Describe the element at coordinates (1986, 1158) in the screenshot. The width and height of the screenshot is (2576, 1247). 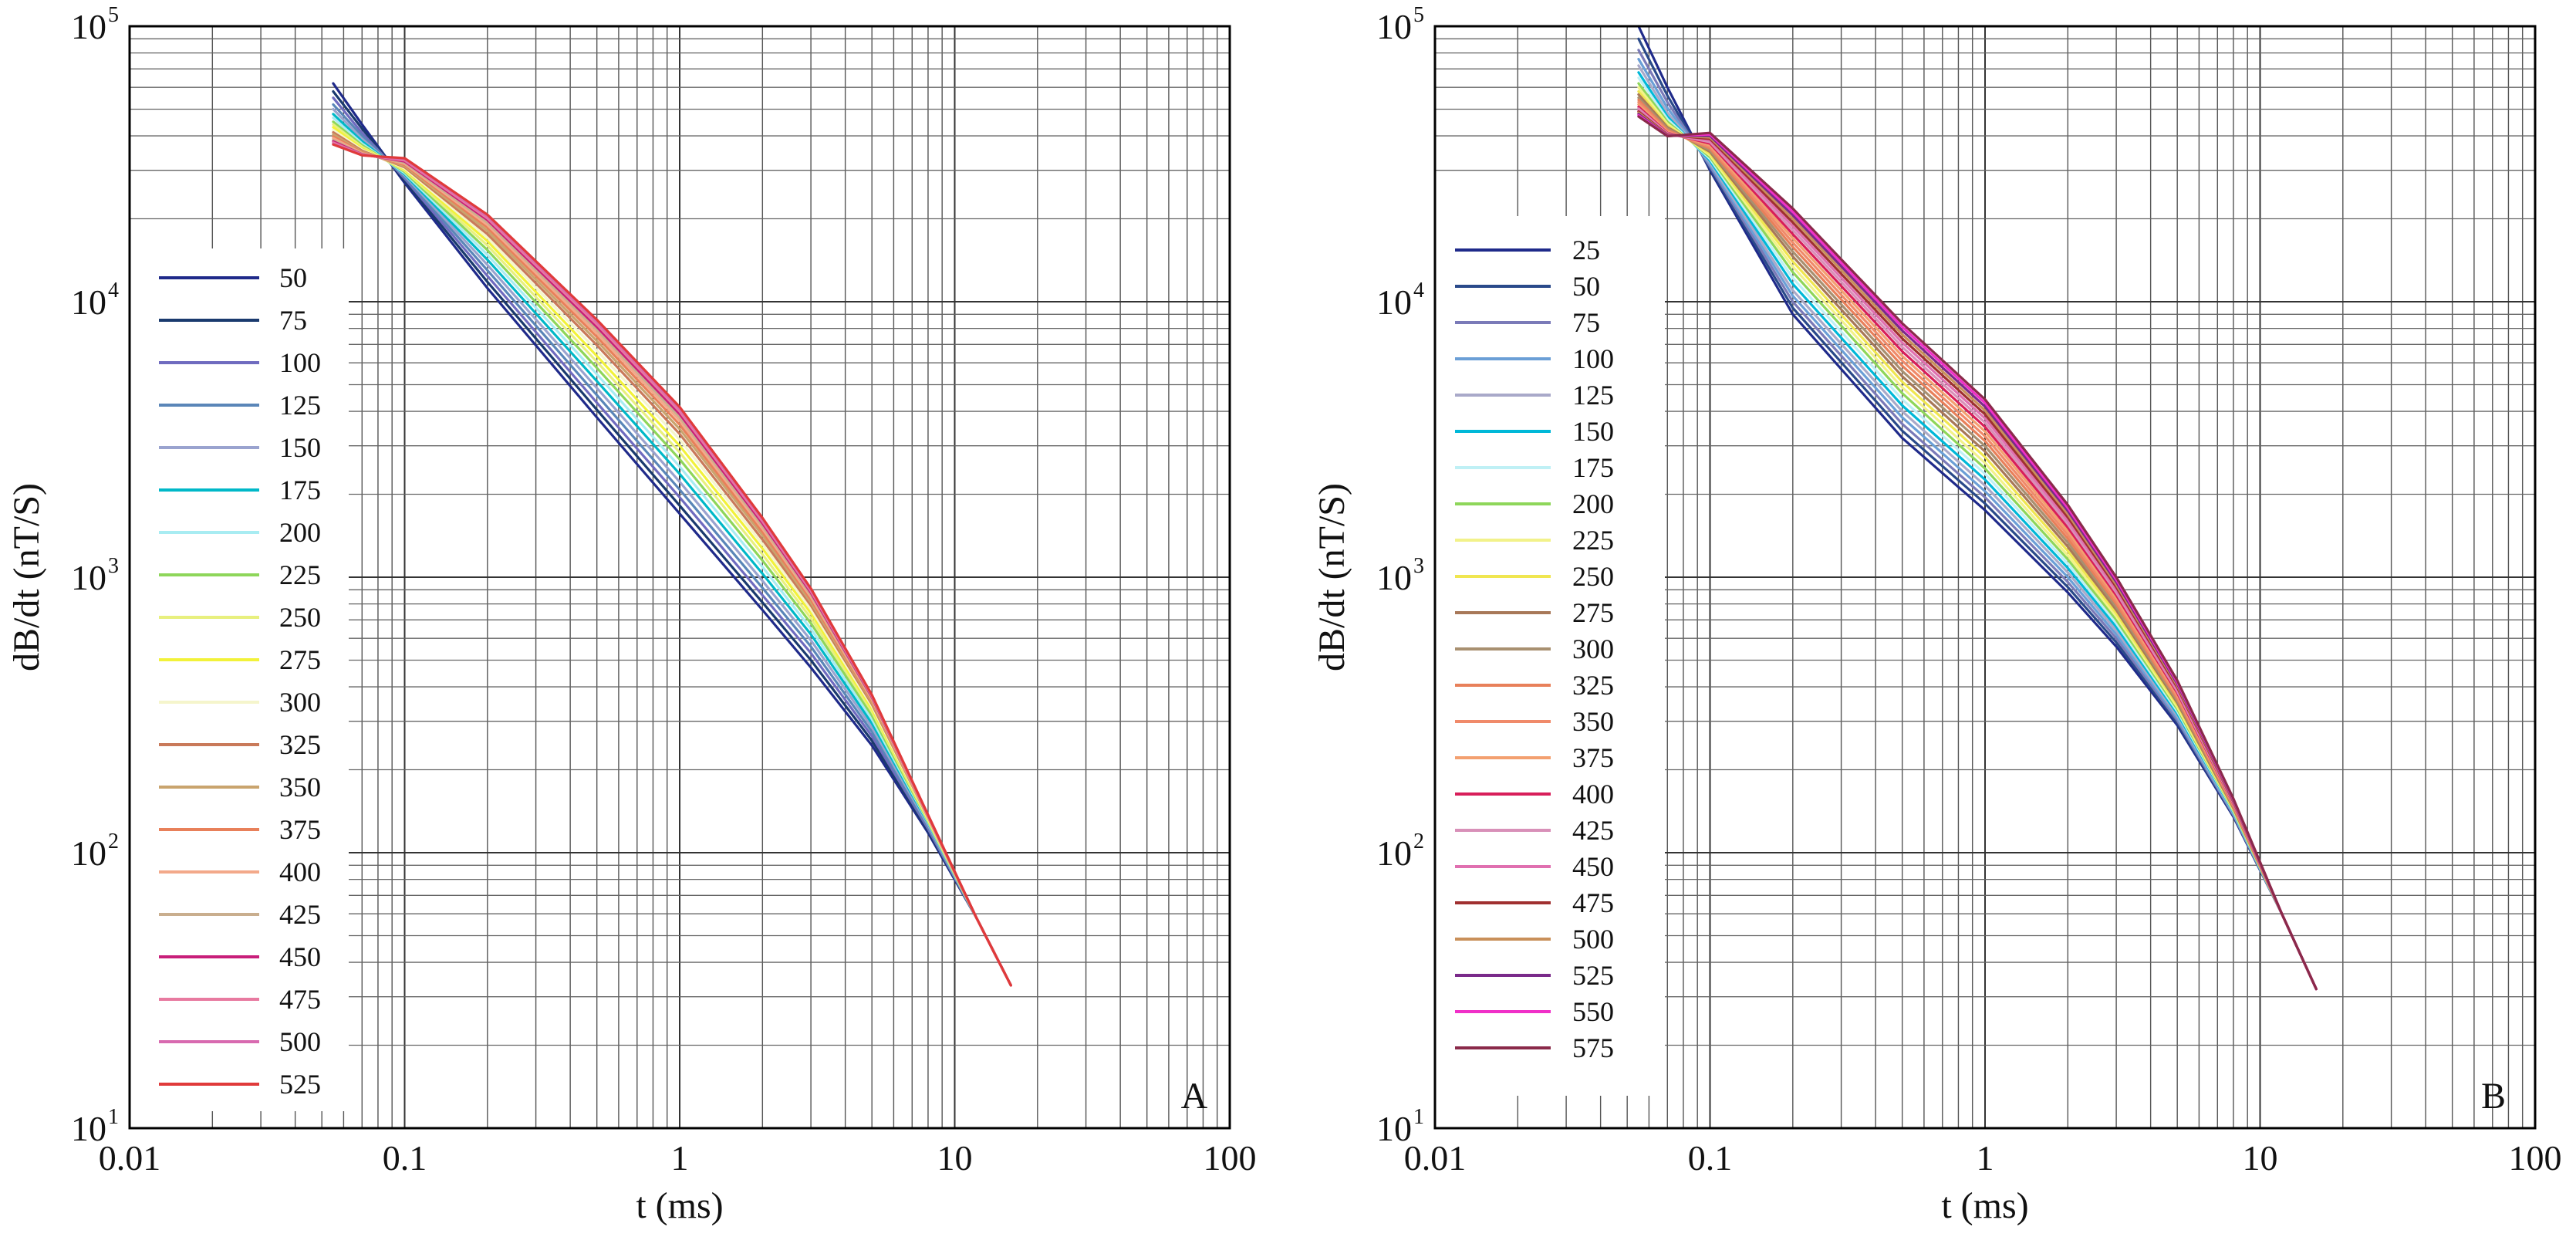
I see `panel-b-x-tick-label: 1` at that location.